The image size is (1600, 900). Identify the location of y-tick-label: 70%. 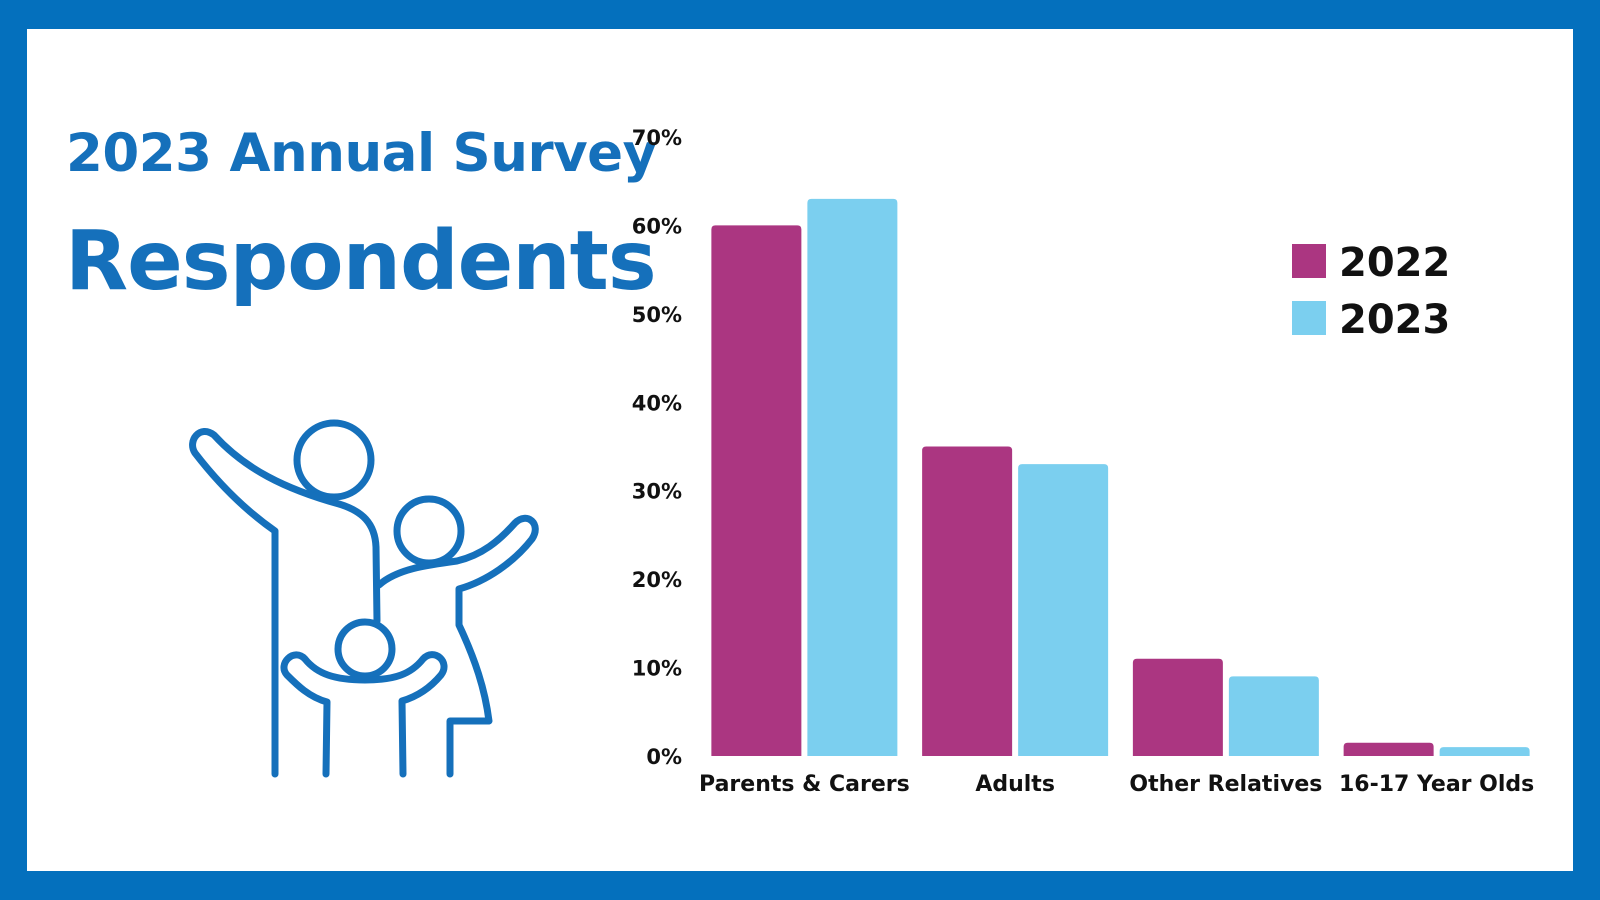
(657, 138).